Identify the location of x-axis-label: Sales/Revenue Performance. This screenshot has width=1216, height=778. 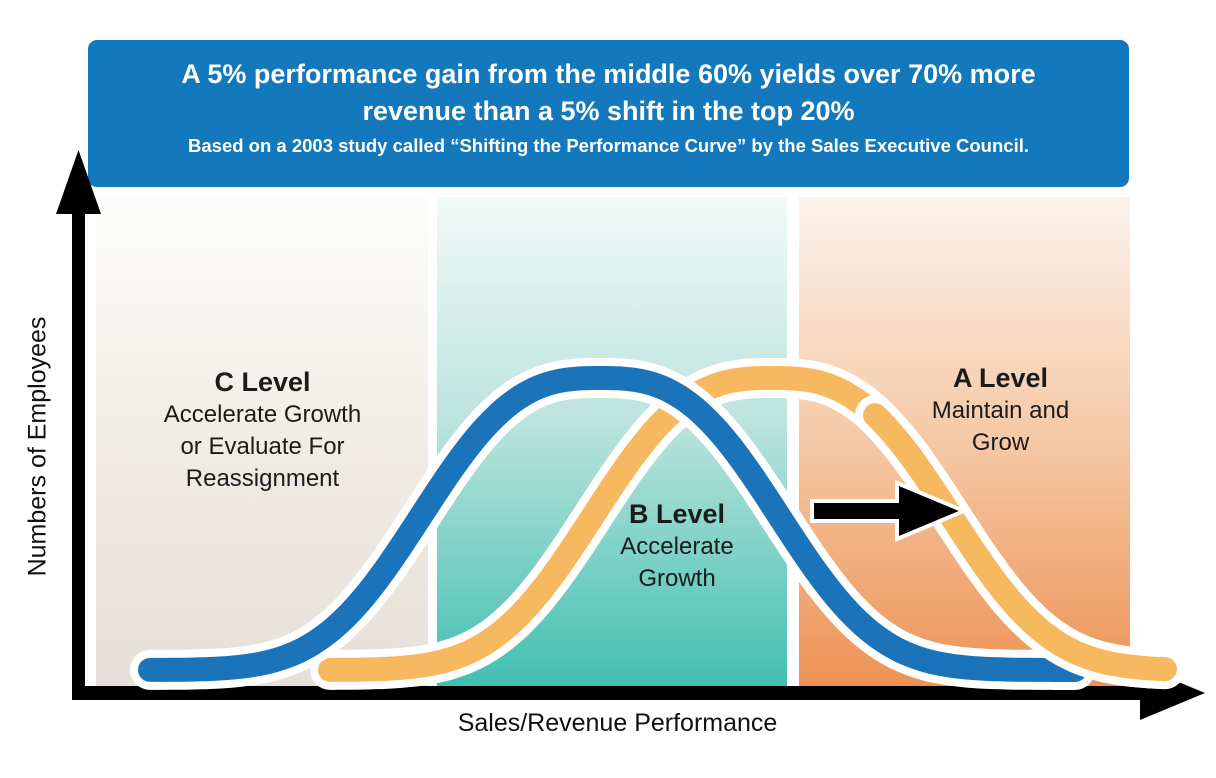
(617, 723).